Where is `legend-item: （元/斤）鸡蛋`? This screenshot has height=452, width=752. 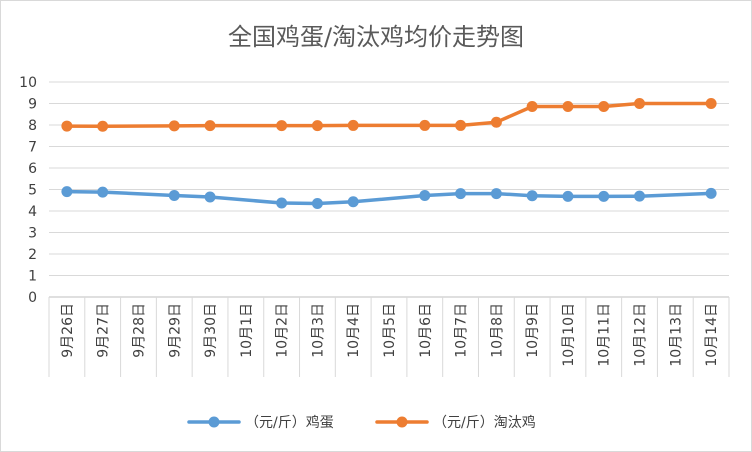
legend-item: （元/斤）鸡蛋 is located at coordinates (260, 422).